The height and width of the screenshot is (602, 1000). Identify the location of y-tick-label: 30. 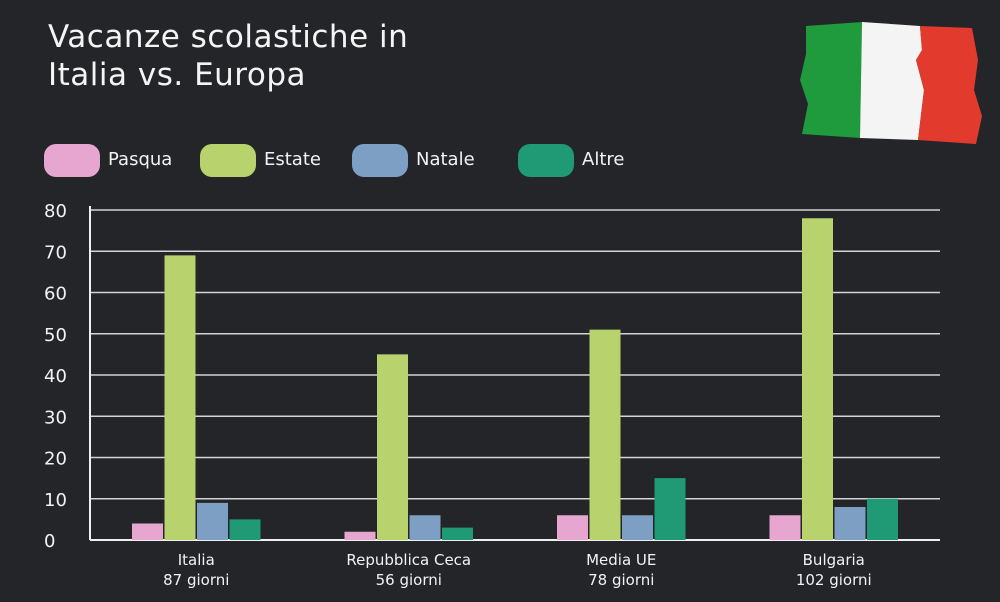
(55, 417).